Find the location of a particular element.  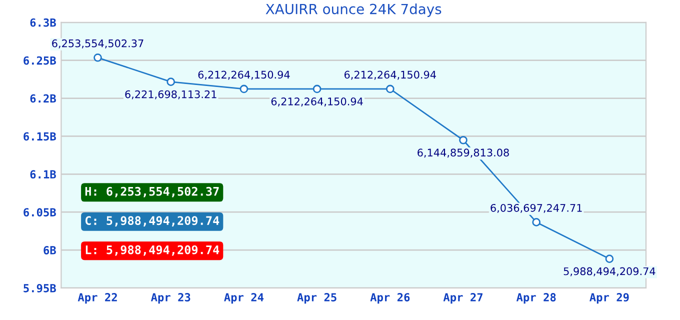

x-tick-label: Apr 28 is located at coordinates (536, 298).